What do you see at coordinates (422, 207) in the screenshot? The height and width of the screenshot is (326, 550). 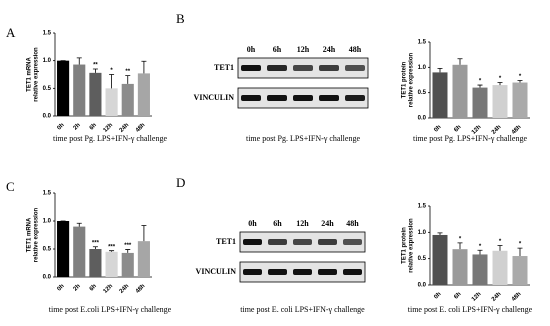 I see `y-tick-label: 1.5` at bounding box center [422, 207].